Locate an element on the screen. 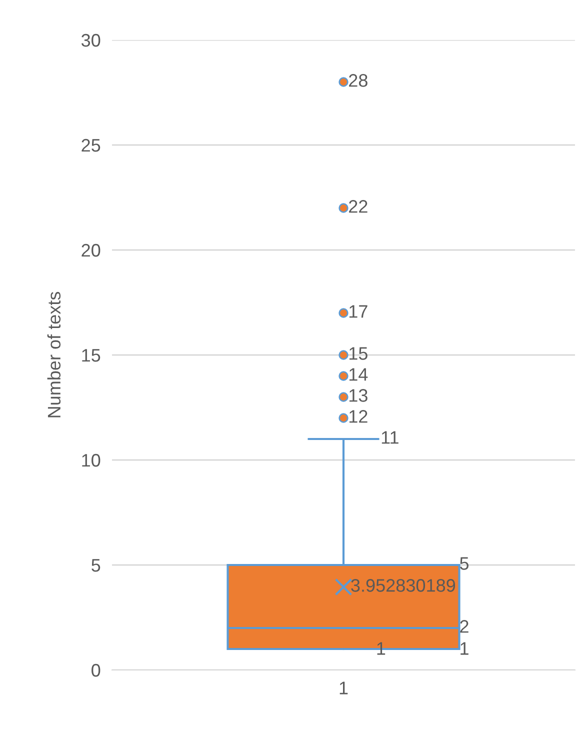 The width and height of the screenshot is (585, 740). y-tick-label: 0 is located at coordinates (96, 670).